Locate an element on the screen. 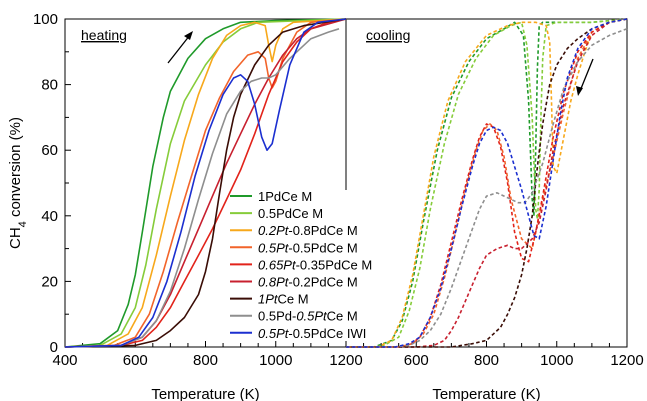 Image resolution: width=647 pixels, height=401 pixels. legend-label: 0.2Pt-0.8PdCe M is located at coordinates (308, 230).